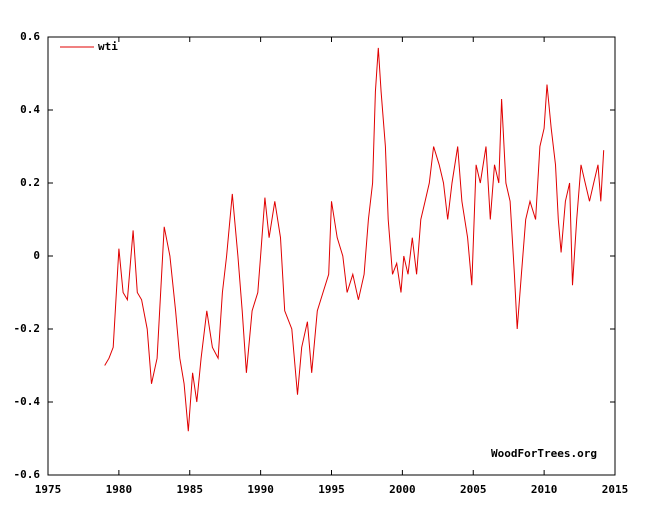 This screenshot has height=507, width=647. Describe the element at coordinates (190, 489) in the screenshot. I see `x-tick-label: 1985` at that location.